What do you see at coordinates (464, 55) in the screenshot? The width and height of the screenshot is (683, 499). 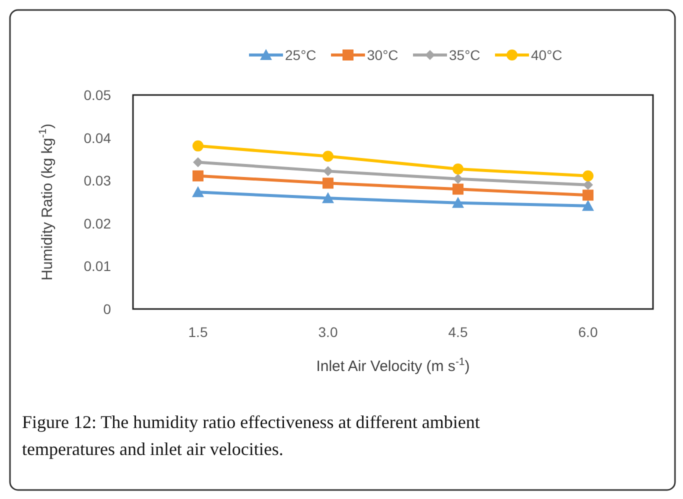 I see `legend-label: 35°C` at bounding box center [464, 55].